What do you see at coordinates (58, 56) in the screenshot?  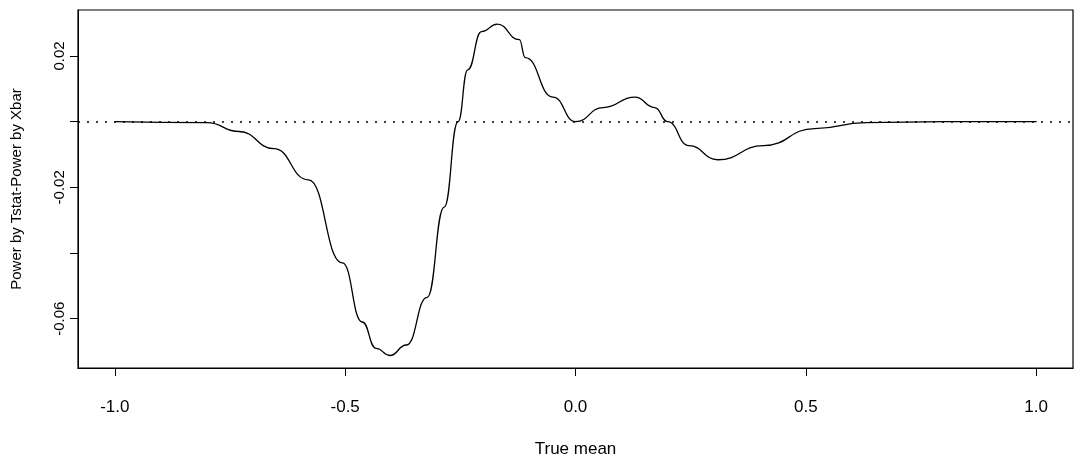 I see `y-tick-label: 0.02` at bounding box center [58, 56].